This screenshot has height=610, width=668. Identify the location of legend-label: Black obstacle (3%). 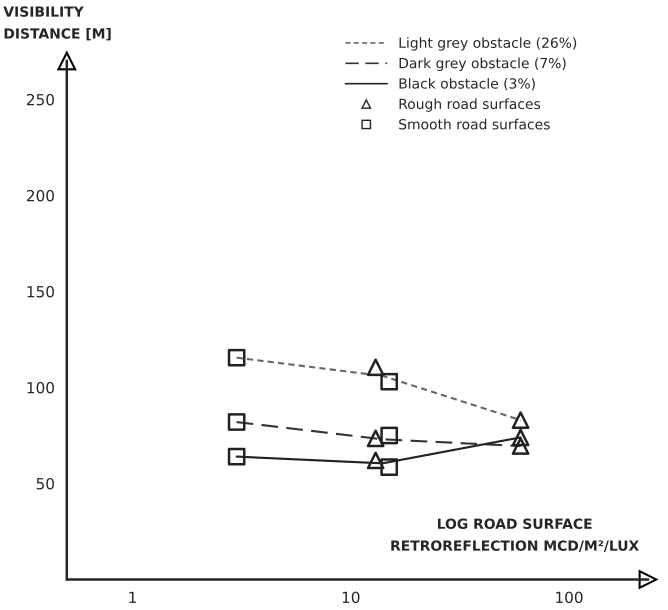
(467, 84).